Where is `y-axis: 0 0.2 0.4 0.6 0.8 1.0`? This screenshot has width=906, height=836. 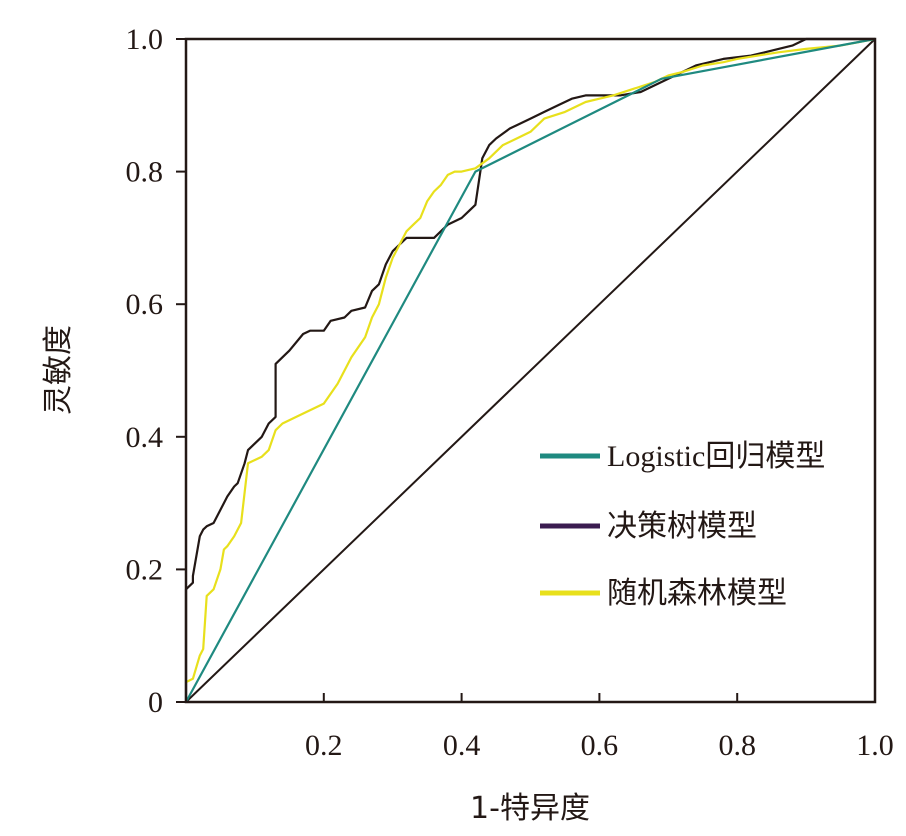 y-axis: 0 0.2 0.4 0.6 0.8 1.0 is located at coordinates (156, 371).